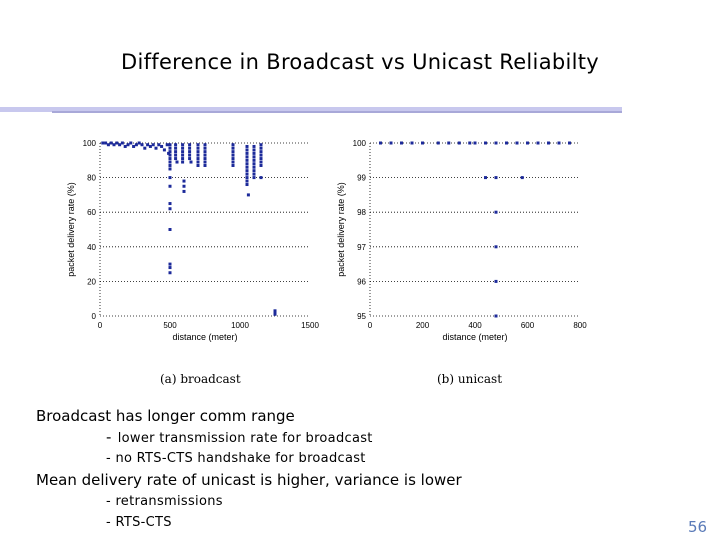 Image resolution: width=720 pixels, height=540 pixels. Describe the element at coordinates (204, 337) in the screenshot. I see `x-axis-label: distance (meter)` at that location.